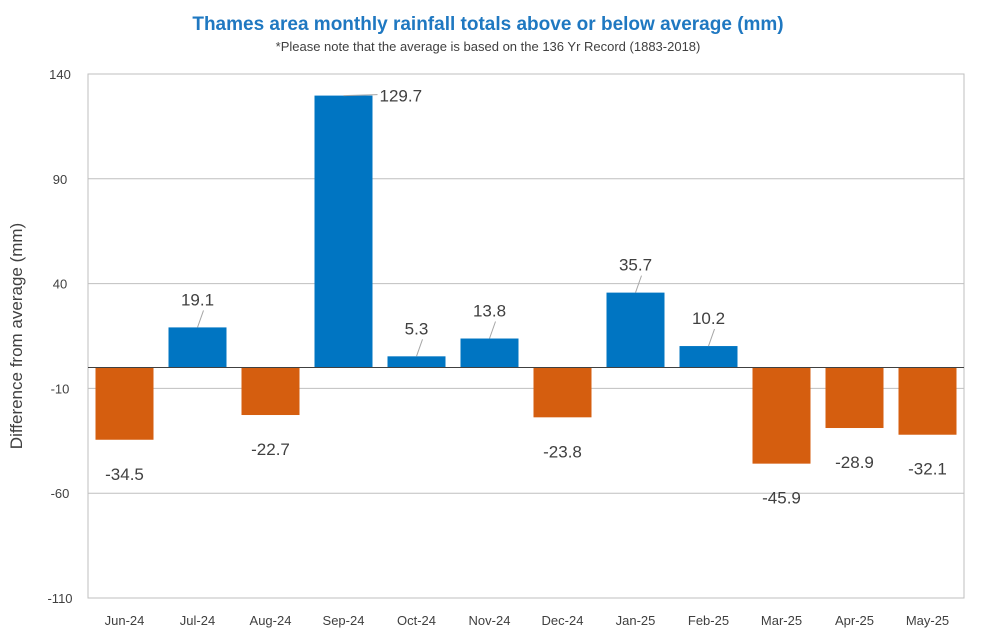 The image size is (986, 643). What do you see at coordinates (60, 284) in the screenshot?
I see `y-tick-label: 40` at bounding box center [60, 284].